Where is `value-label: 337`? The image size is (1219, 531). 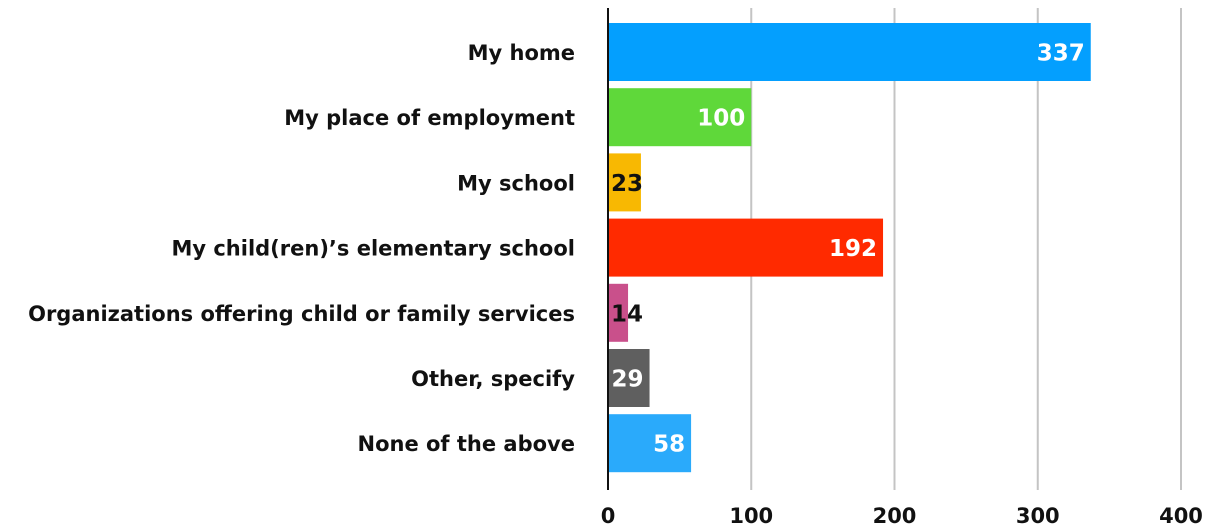 value-label: 337 is located at coordinates (1061, 54).